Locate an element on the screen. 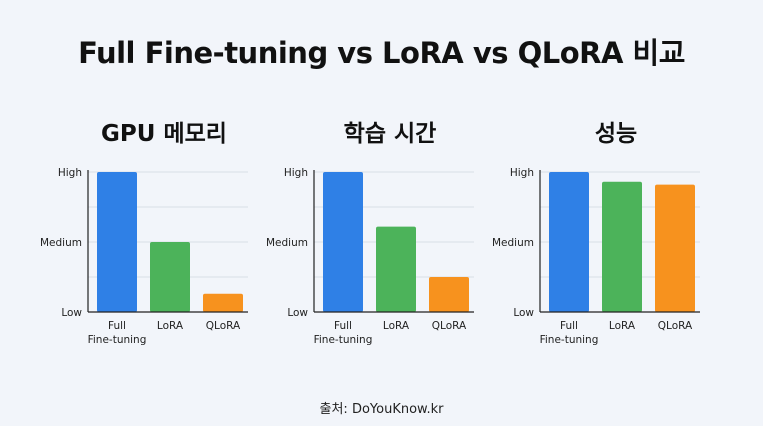 The width and height of the screenshot is (763, 426). chart-training-time: Low Medium High Full Fine-tuning LoRA QLoRA is located at coordinates (370, 256).